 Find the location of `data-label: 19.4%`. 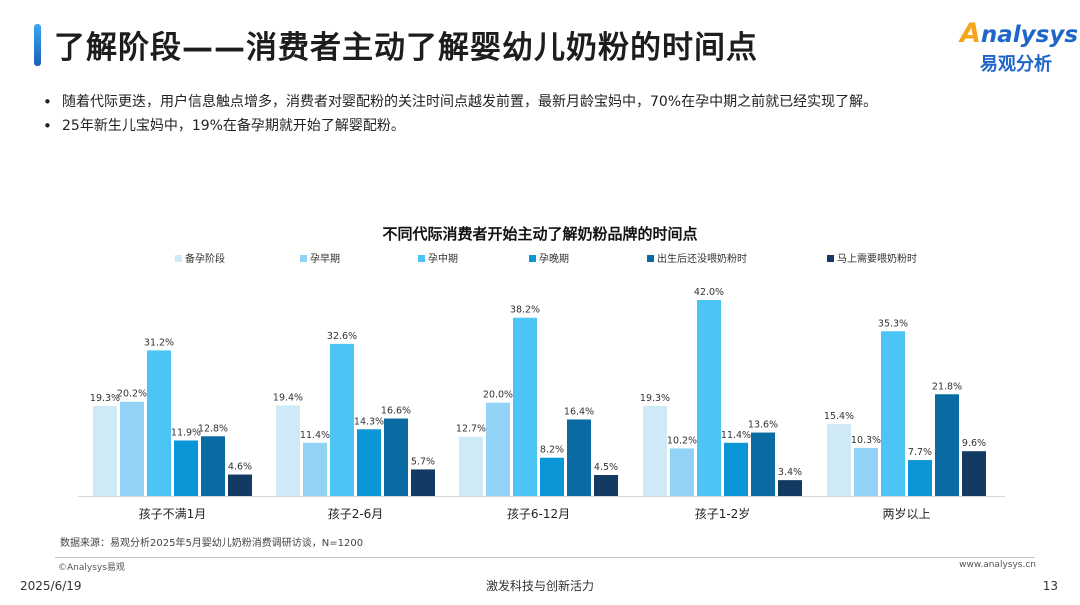

data-label: 19.4% is located at coordinates (288, 397).